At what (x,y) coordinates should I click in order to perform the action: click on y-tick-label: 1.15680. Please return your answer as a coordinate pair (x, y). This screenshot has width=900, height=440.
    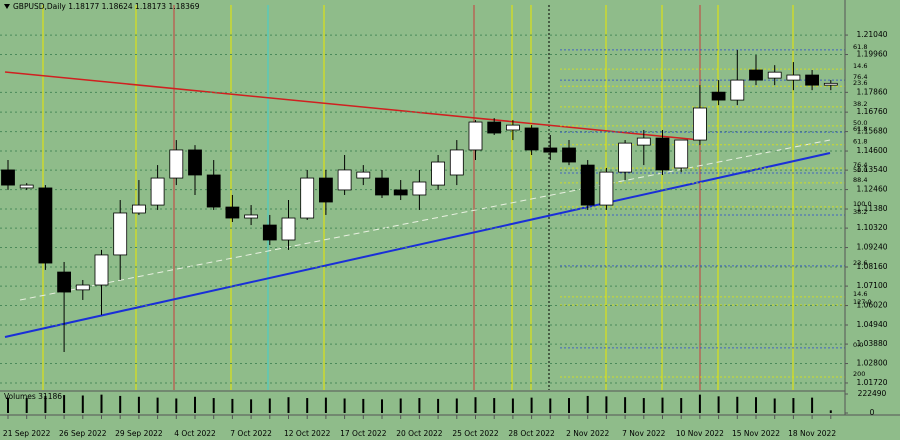
    Looking at the image, I should click on (871, 131).